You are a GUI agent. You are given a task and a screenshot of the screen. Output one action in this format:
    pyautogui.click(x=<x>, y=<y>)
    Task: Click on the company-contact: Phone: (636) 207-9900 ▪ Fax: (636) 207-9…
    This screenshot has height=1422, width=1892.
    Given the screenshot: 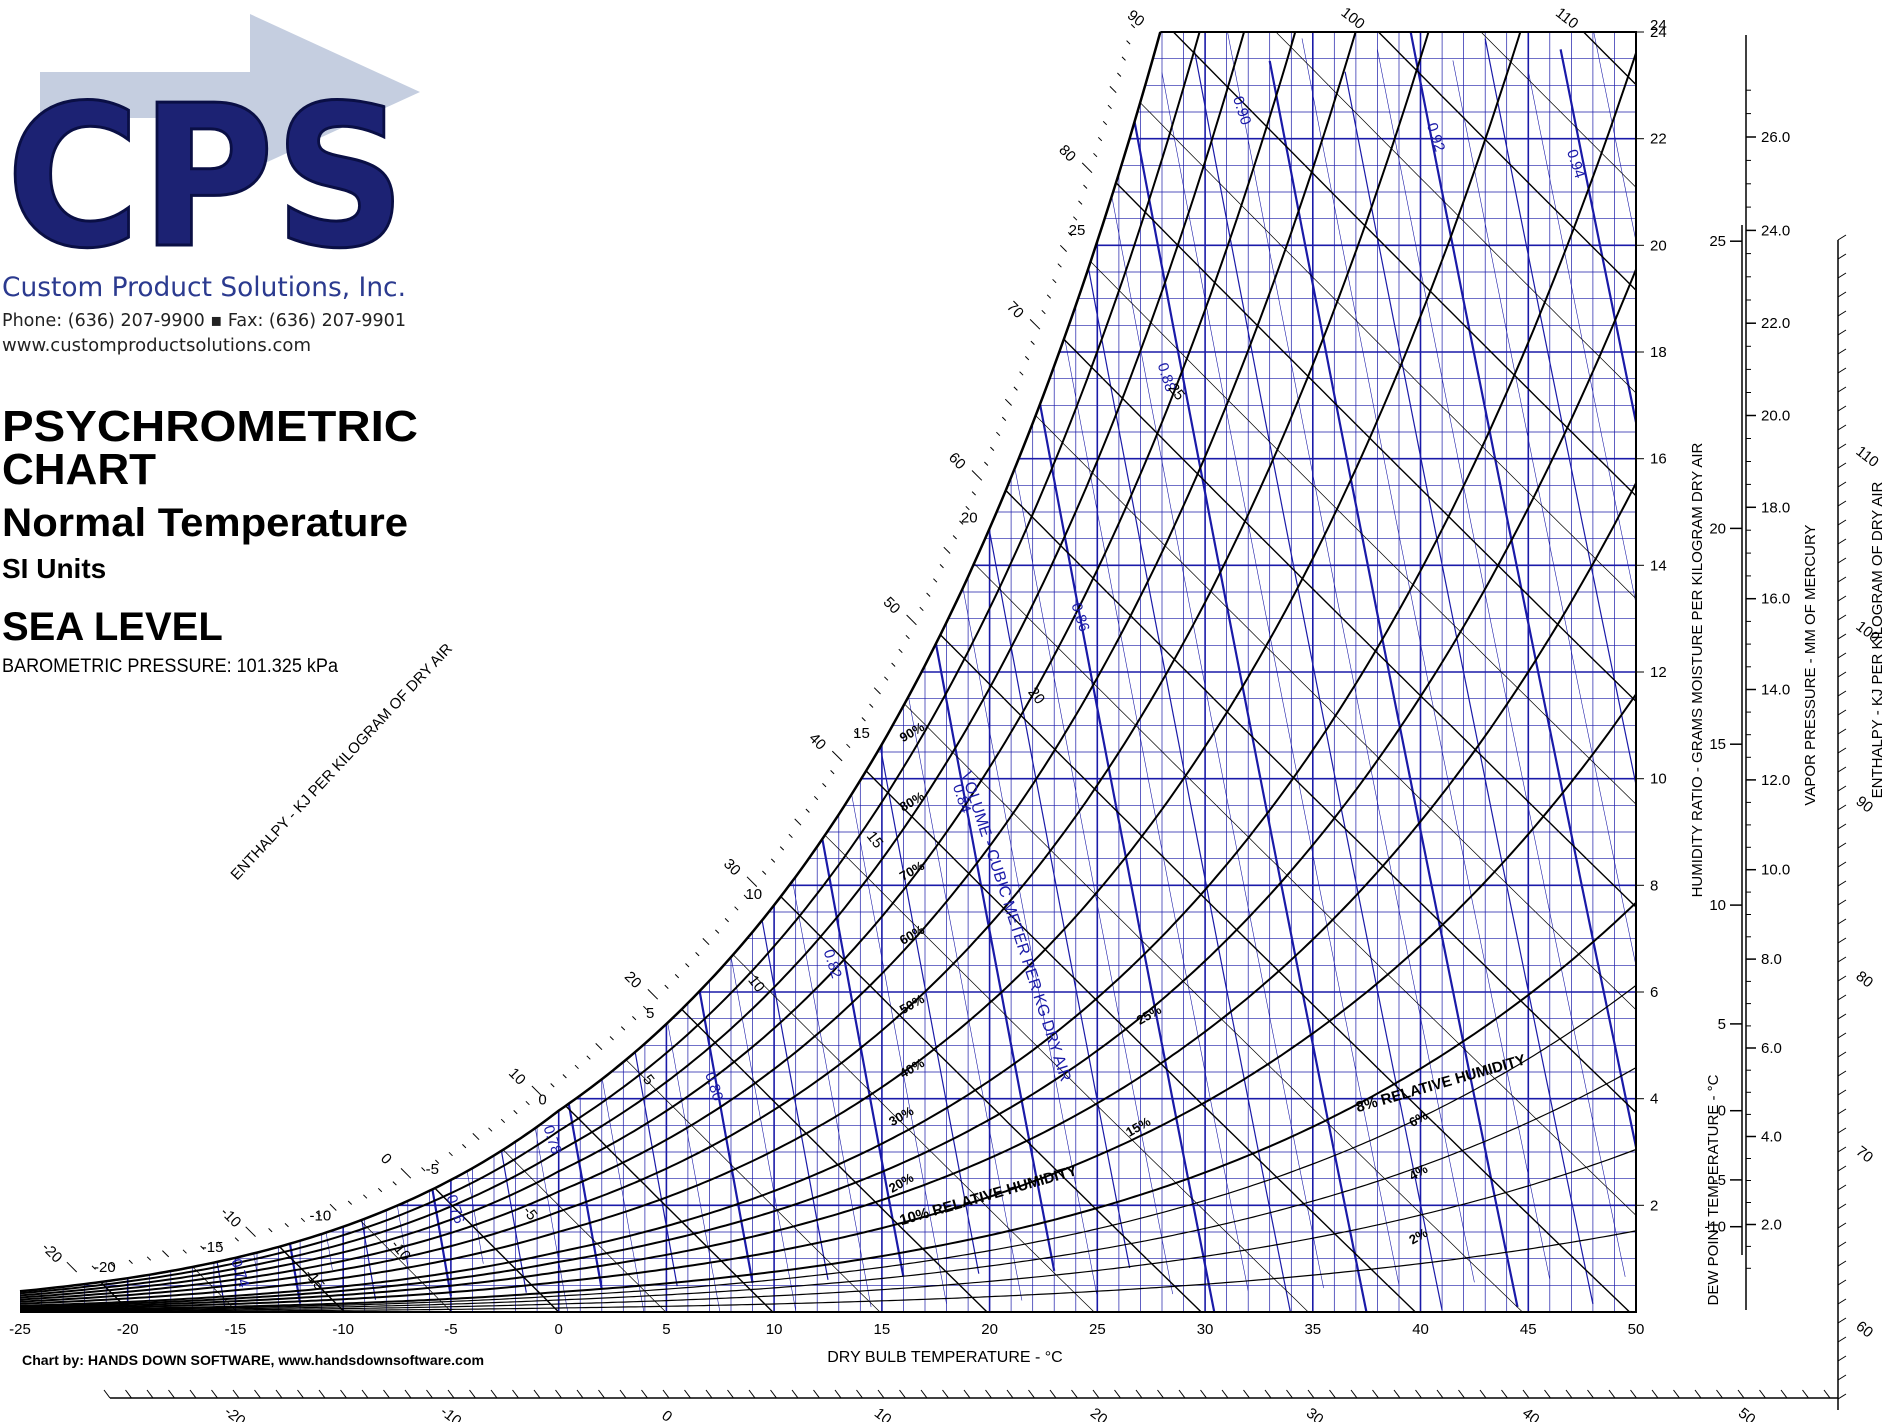 What is the action you would take?
    pyautogui.click(x=204, y=320)
    